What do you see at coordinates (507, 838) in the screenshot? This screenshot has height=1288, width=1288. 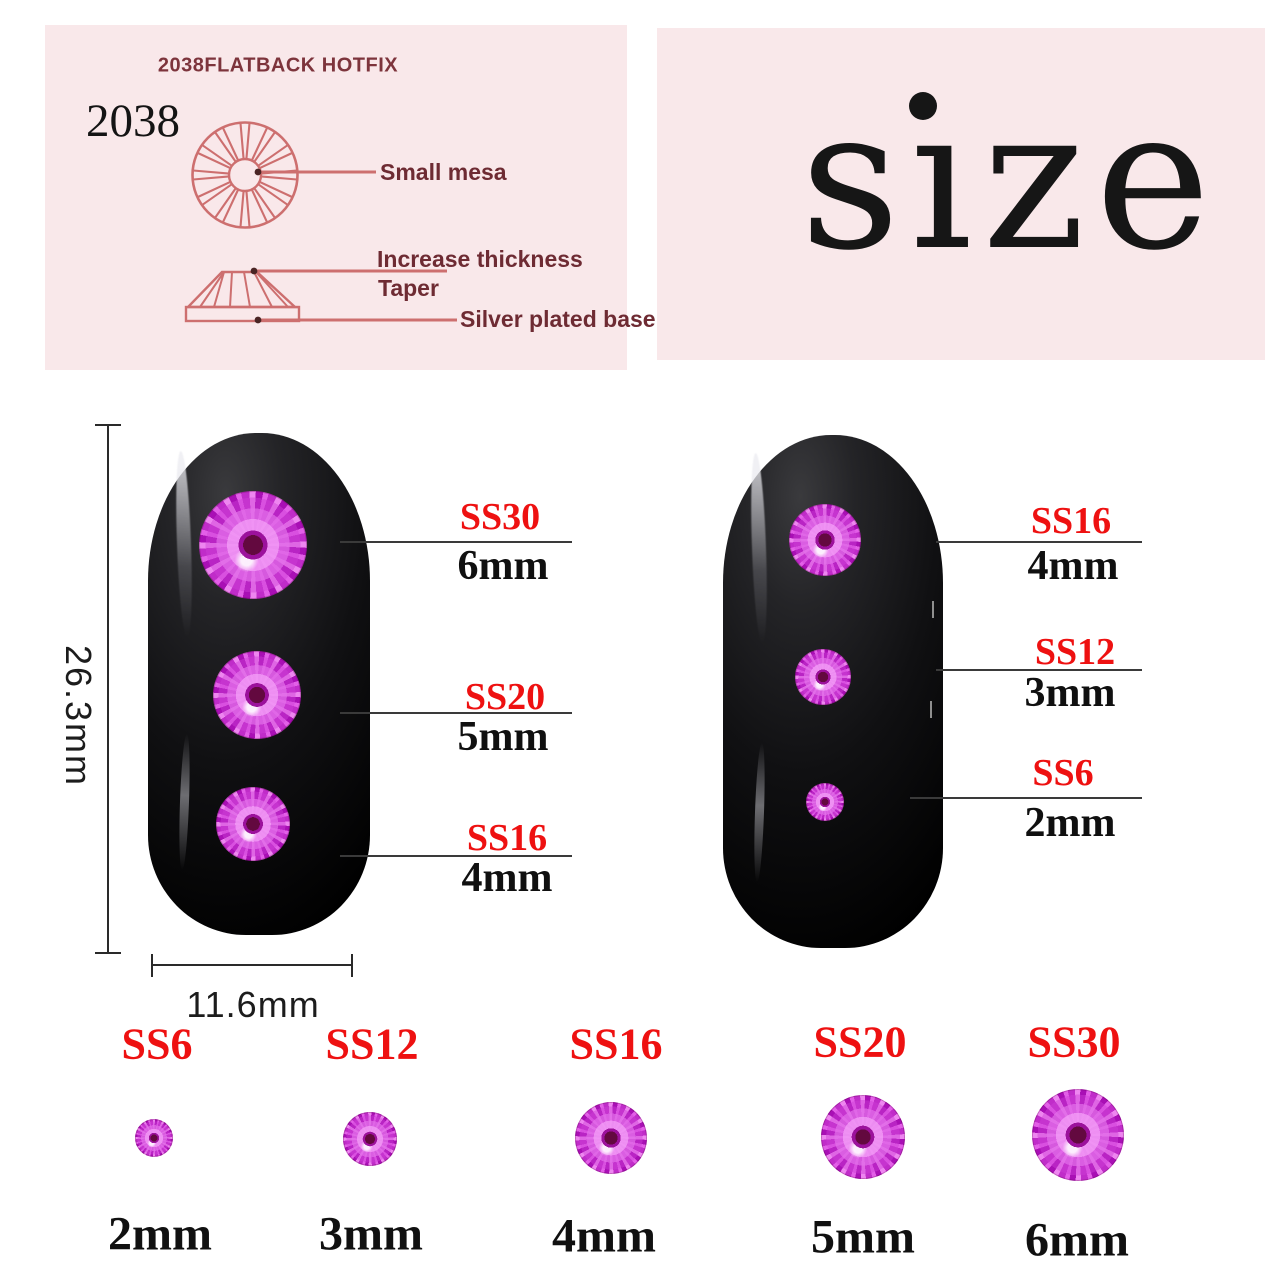 I see `callout-ss16: SS16` at bounding box center [507, 838].